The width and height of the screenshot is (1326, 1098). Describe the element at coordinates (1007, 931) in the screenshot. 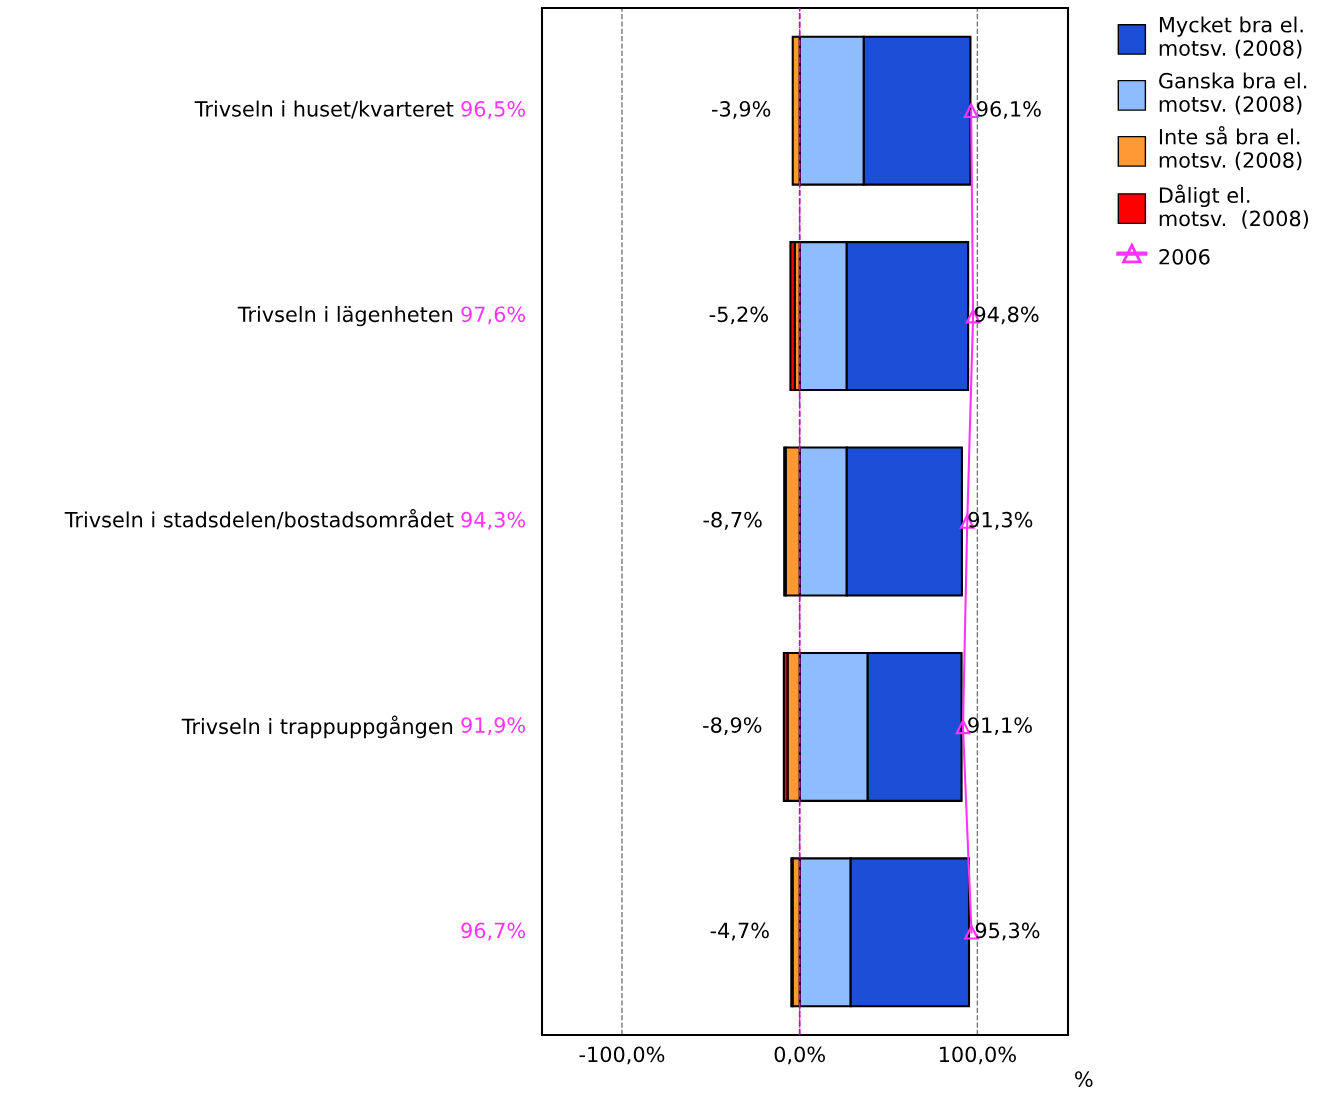

I see `text: 95,3%` at that location.